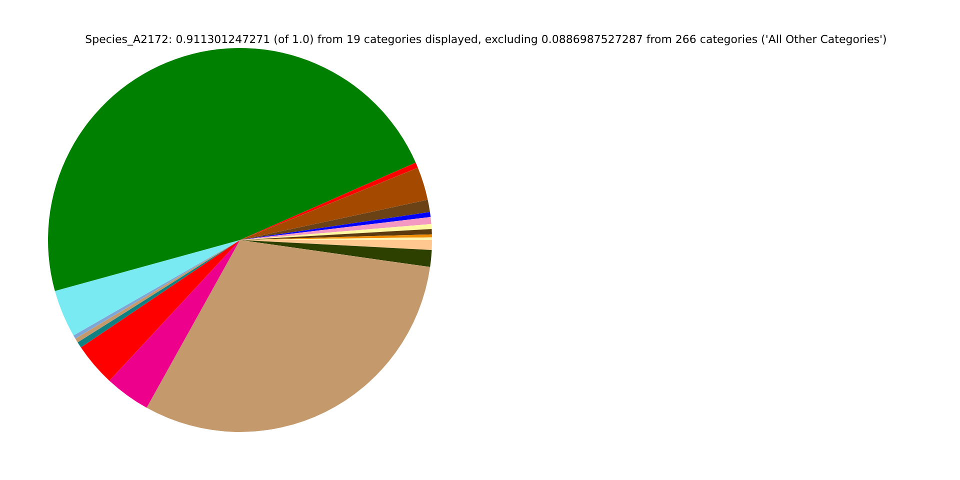 This screenshot has height=480, width=960. I want to click on text: Species_A2172: 0.911301247271 (of 1.0) from 19 categories displayed, excluding 0.0886987527287 from 266 categories ('All Other Categories'), so click(486, 39).